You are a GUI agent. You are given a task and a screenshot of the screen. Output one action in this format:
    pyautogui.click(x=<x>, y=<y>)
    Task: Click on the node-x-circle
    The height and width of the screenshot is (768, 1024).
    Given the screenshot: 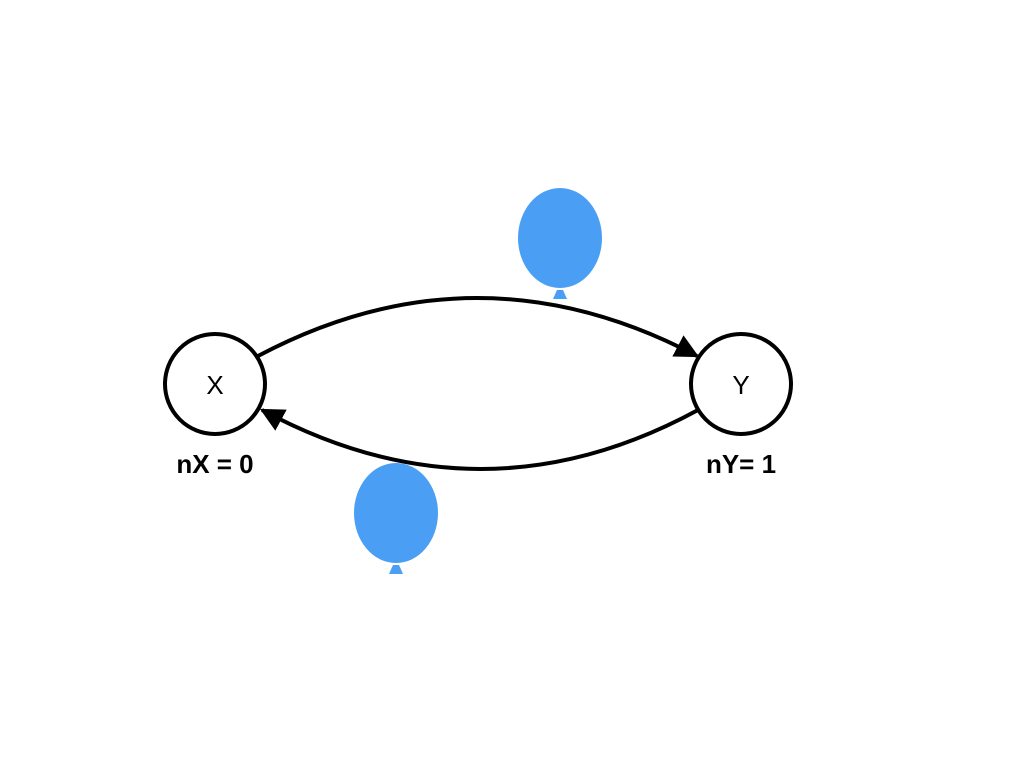 What is the action you would take?
    pyautogui.click(x=215, y=384)
    